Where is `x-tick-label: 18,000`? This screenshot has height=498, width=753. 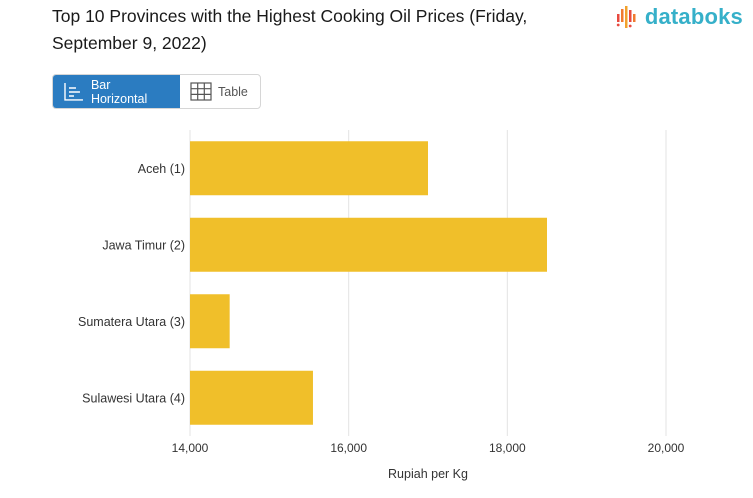
x-tick-label: 18,000 is located at coordinates (507, 448).